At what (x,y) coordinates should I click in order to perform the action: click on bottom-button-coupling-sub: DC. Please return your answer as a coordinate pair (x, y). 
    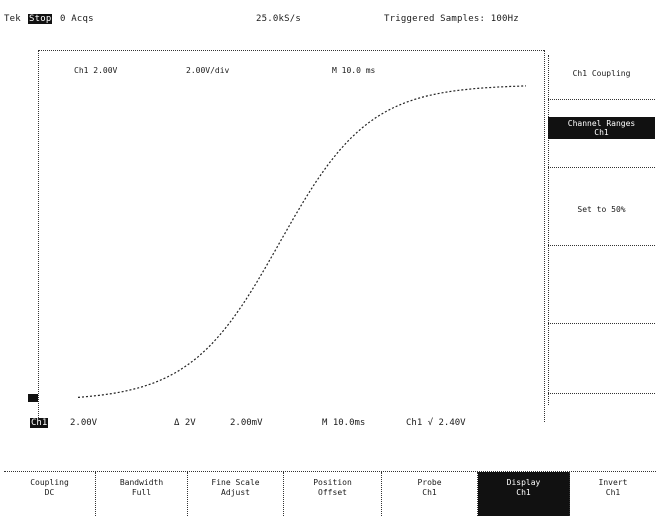
    Looking at the image, I should click on (49, 492).